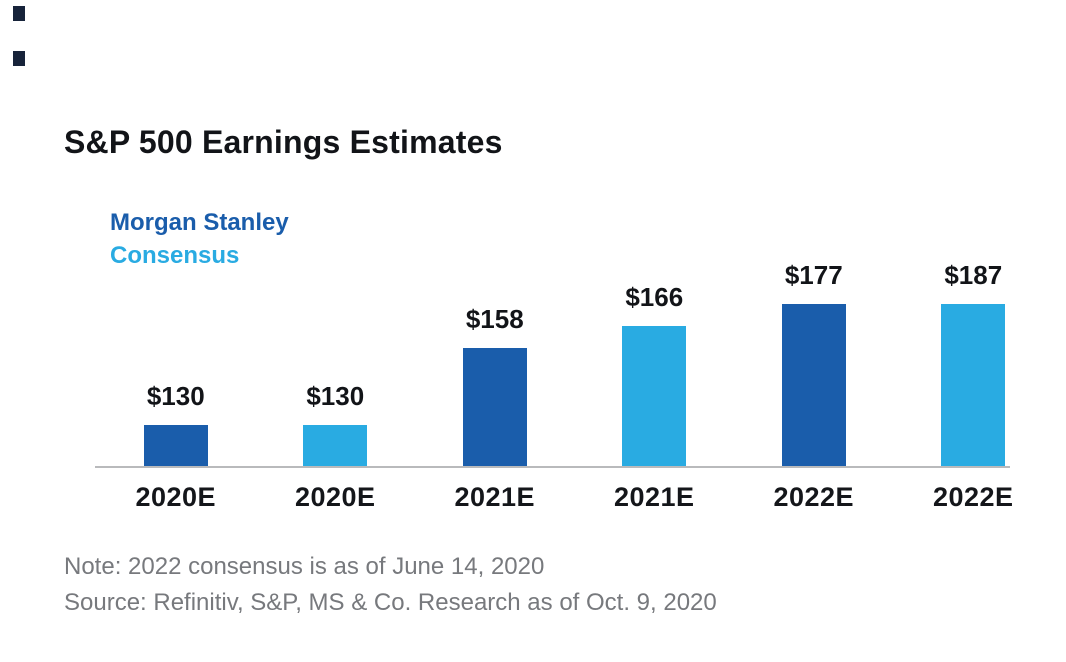 This screenshot has width=1066, height=662. I want to click on bar-group: $187 2022E, so click(974, 386).